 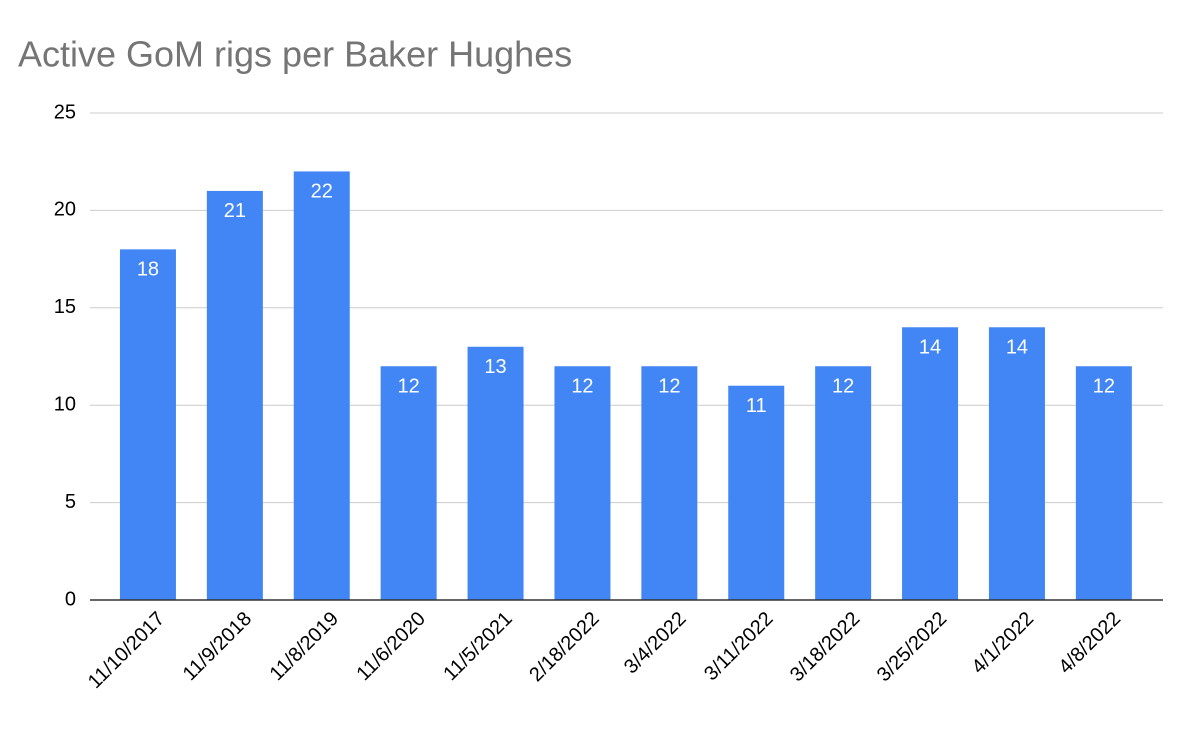 What do you see at coordinates (65, 307) in the screenshot?
I see `y-tick-label: 15` at bounding box center [65, 307].